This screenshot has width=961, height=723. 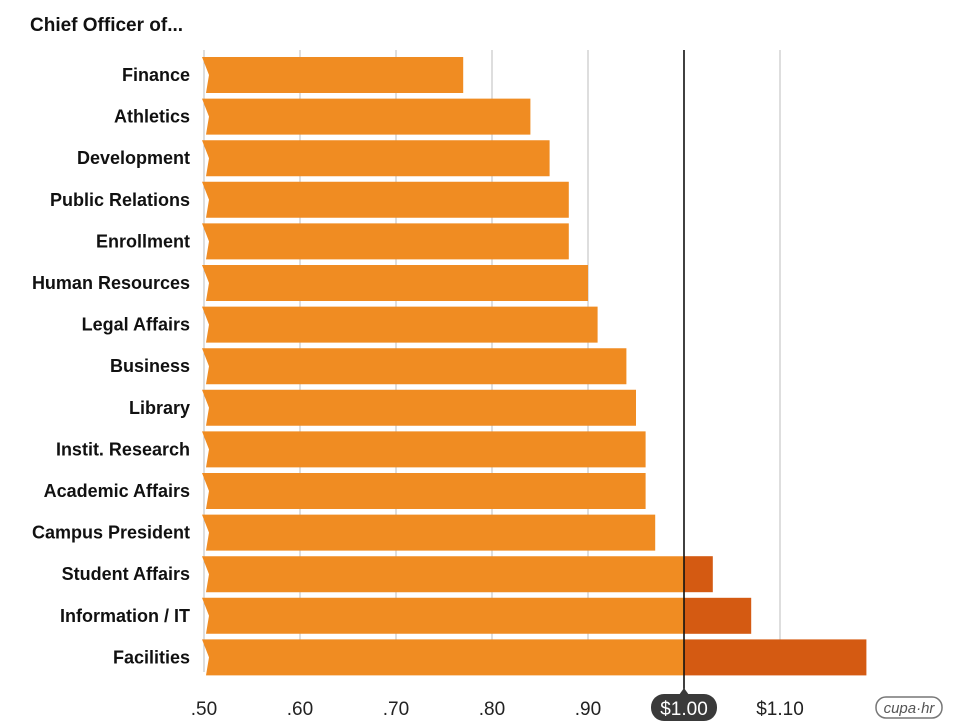 What do you see at coordinates (126, 574) in the screenshot?
I see `category-label: Student Affairs` at bounding box center [126, 574].